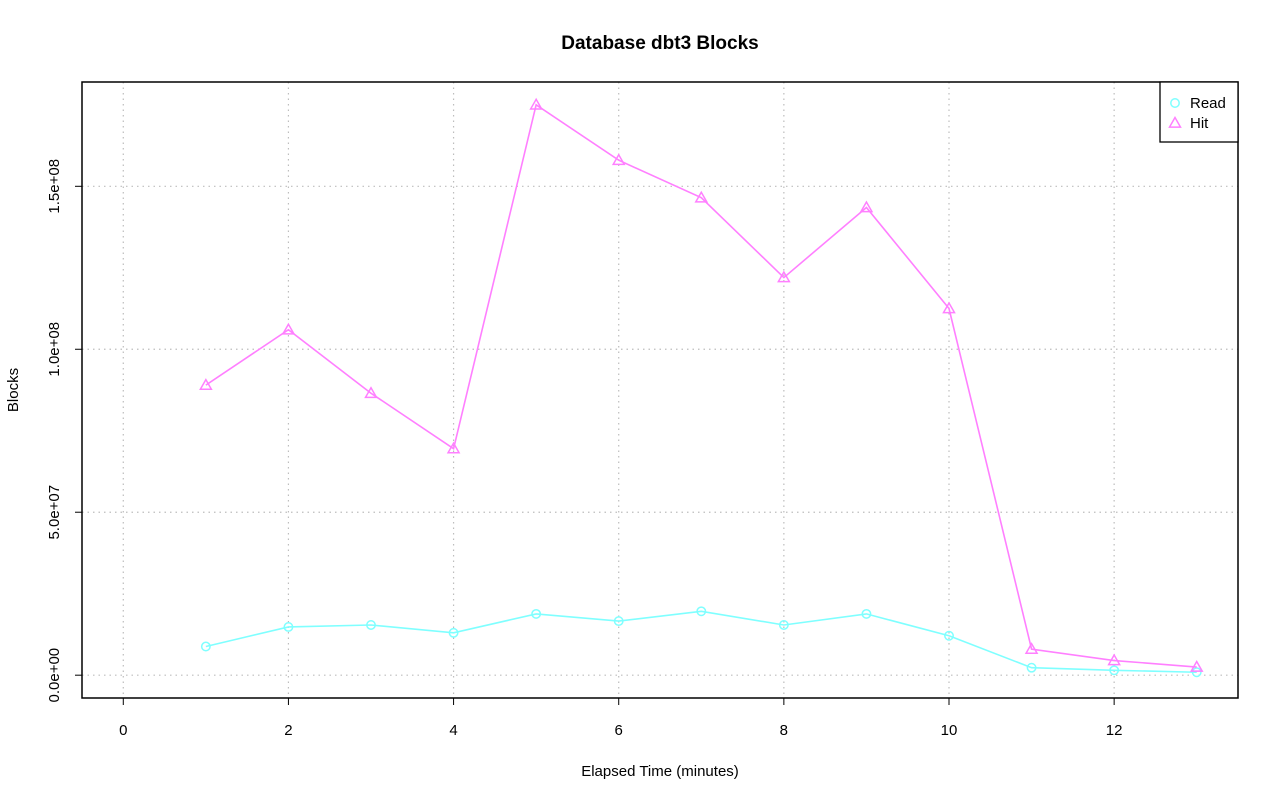 This screenshot has height=801, width=1280. What do you see at coordinates (1175, 121) in the screenshot?
I see `legend-marker-hit` at bounding box center [1175, 121].